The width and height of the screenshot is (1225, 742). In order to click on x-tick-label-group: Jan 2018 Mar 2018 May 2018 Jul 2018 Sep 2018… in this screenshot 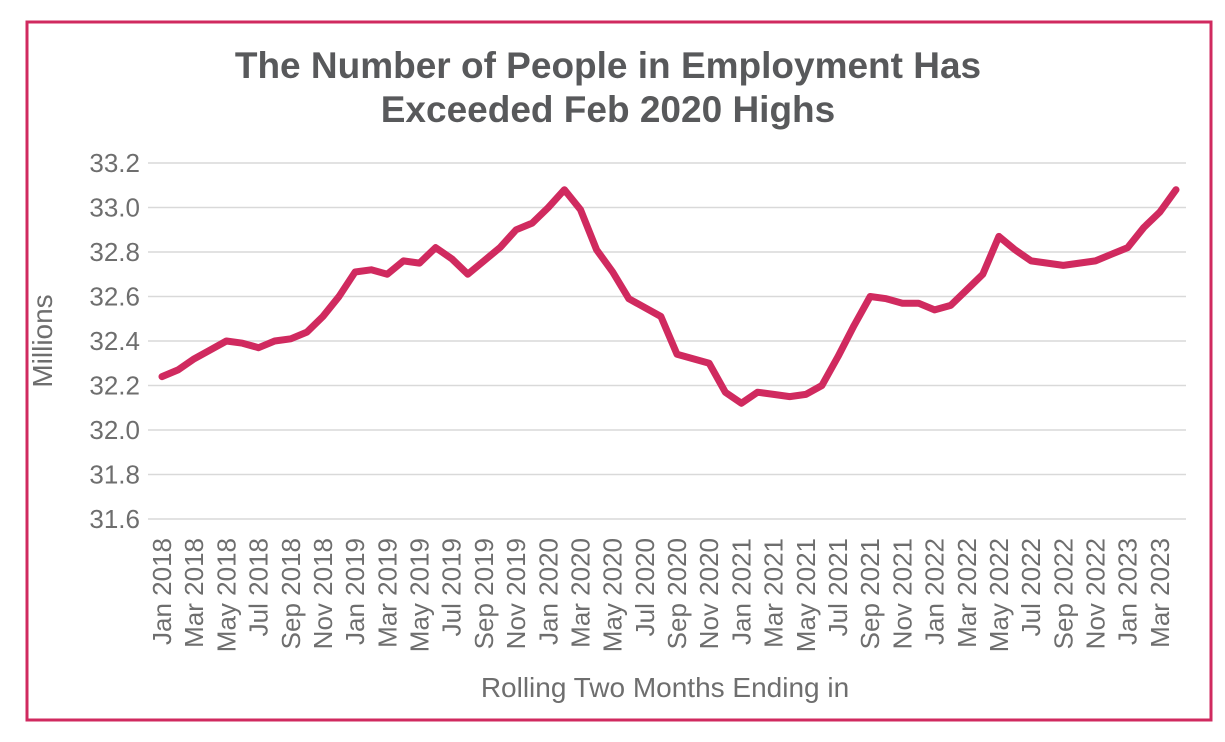, I will do `click(661, 595)`.